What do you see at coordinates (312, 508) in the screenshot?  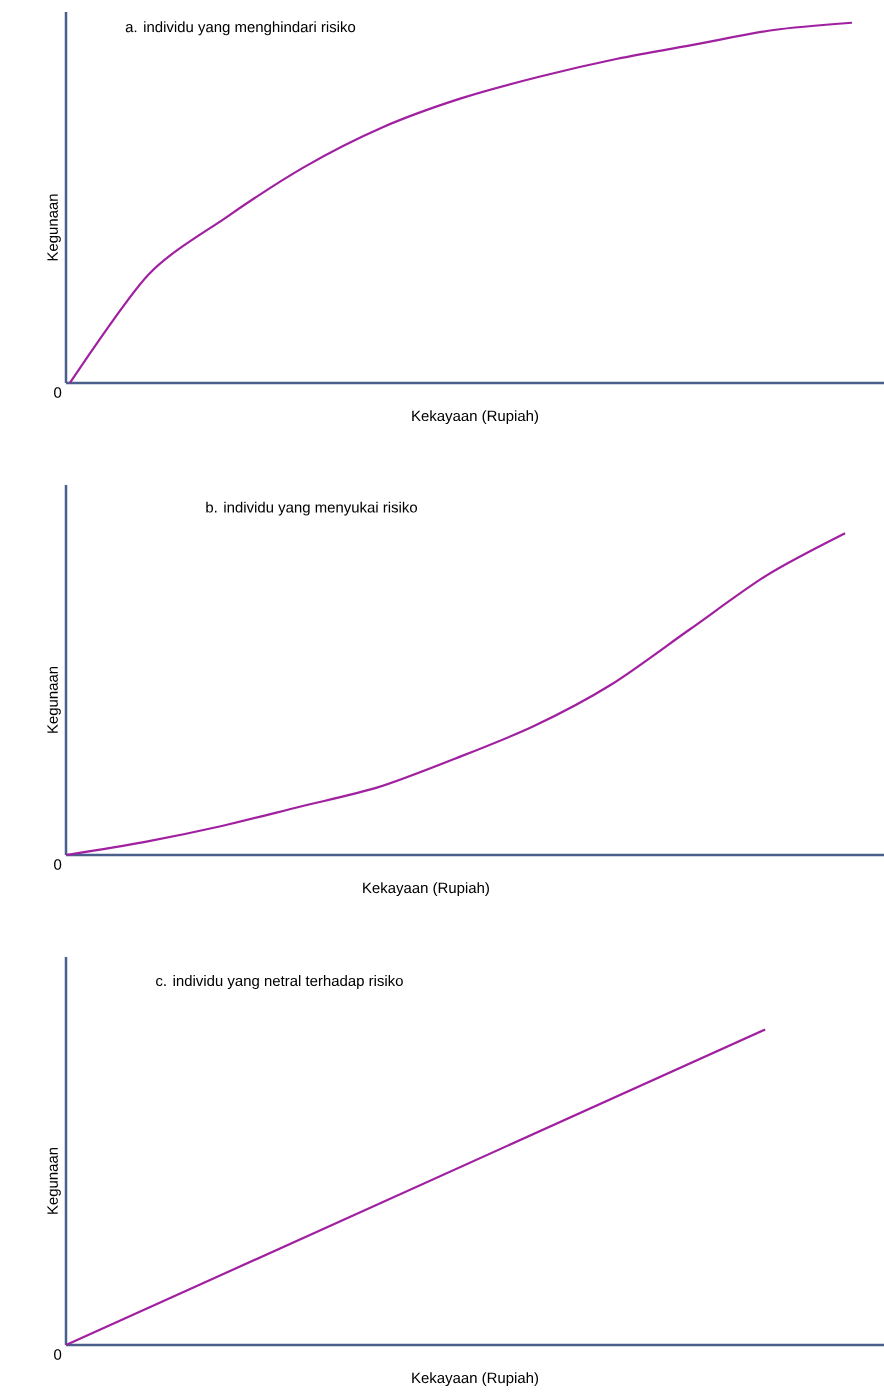 I see `chart-title: b. individu yang menyukai risiko` at bounding box center [312, 508].